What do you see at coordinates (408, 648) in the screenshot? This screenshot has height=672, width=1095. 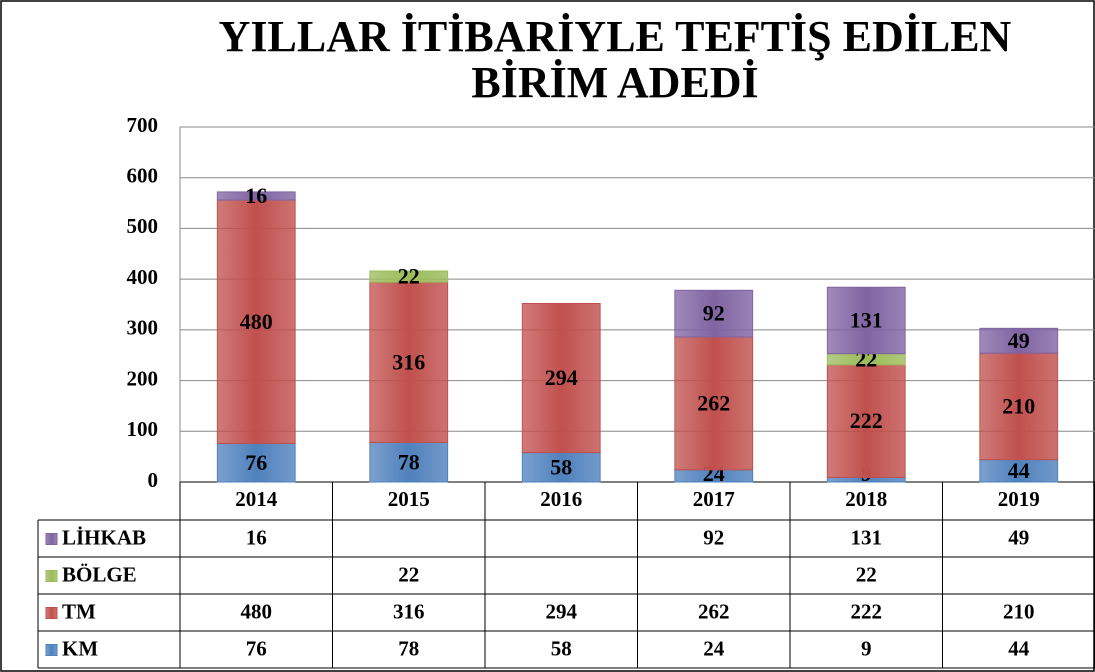 I see `table-value: 78` at bounding box center [408, 648].